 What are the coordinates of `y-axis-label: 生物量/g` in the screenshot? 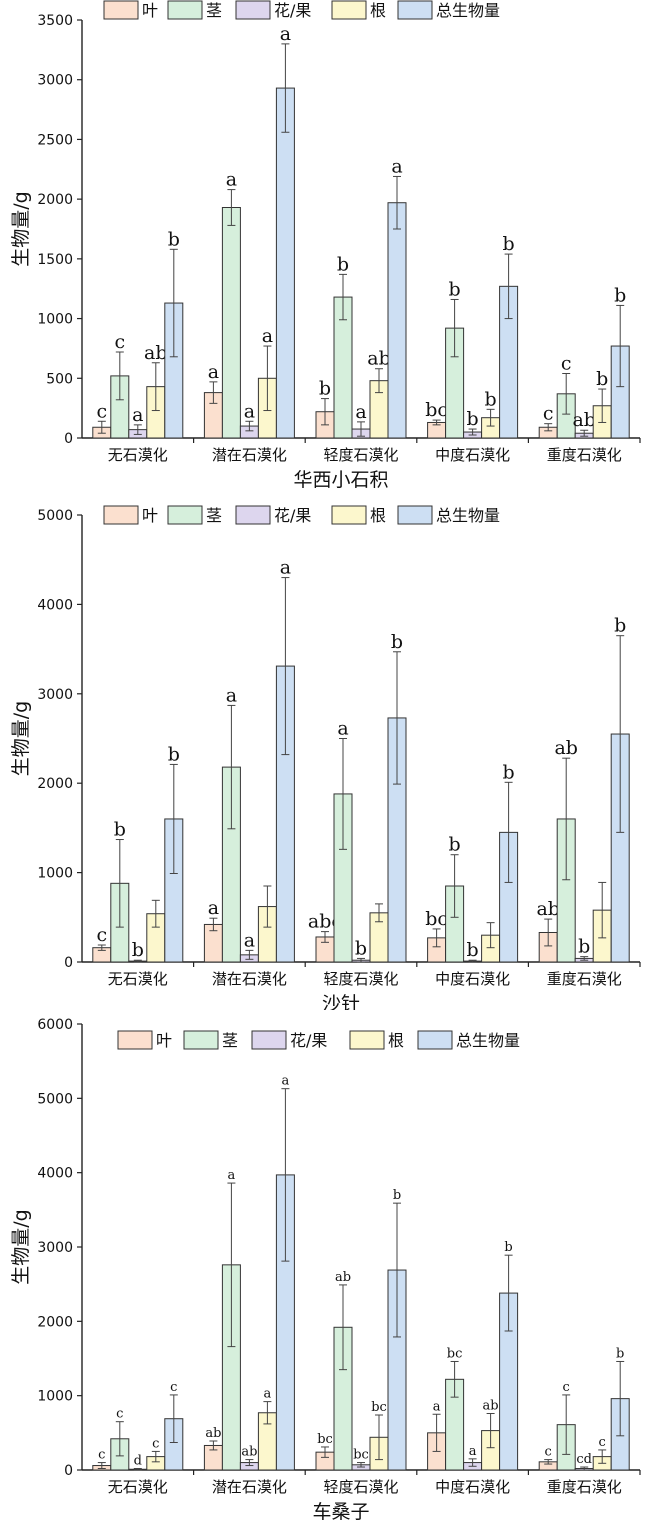 It's located at (21, 738).